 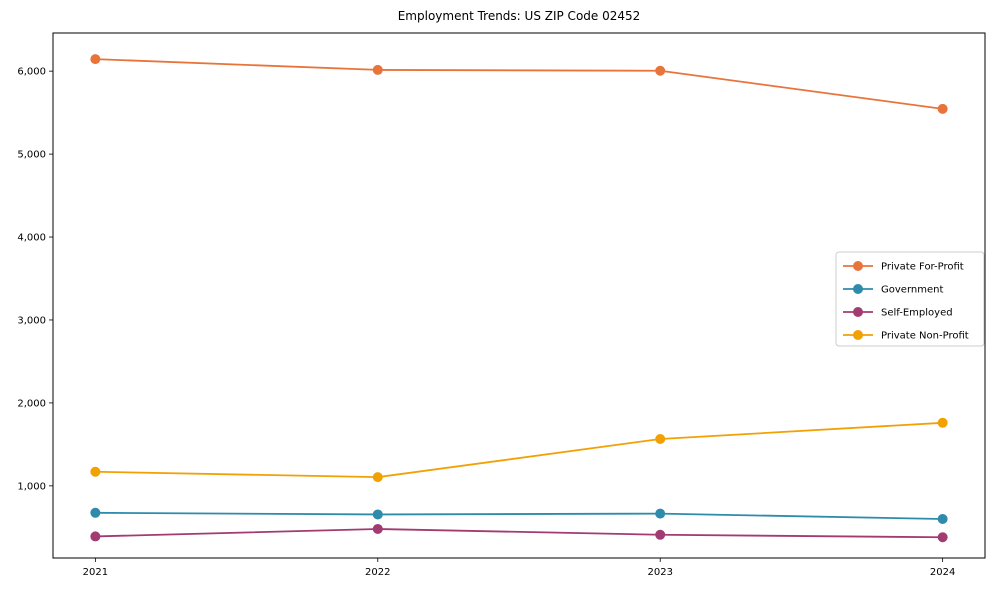 I want to click on x-axis-tick-label: 2022, so click(x=377, y=572).